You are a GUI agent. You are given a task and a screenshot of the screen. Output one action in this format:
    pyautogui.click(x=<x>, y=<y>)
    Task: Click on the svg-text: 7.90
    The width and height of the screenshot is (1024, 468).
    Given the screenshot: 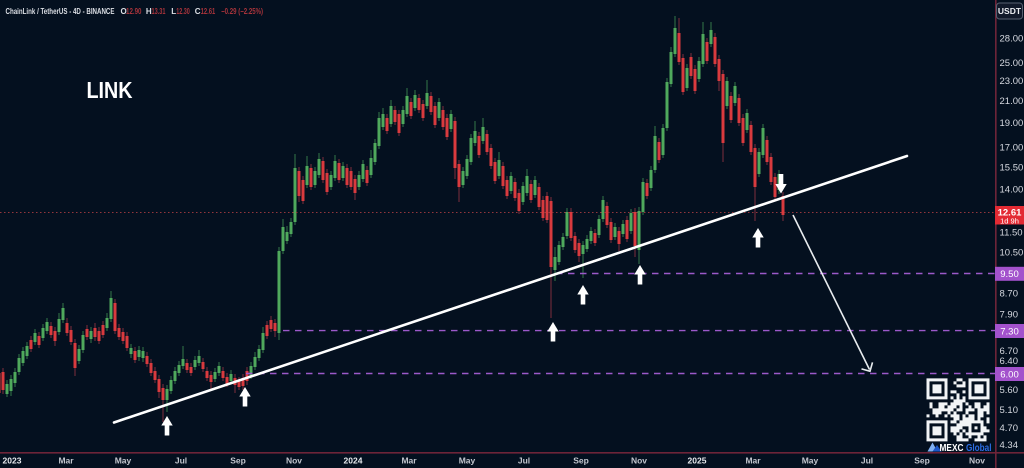 What is the action you would take?
    pyautogui.click(x=1009, y=315)
    